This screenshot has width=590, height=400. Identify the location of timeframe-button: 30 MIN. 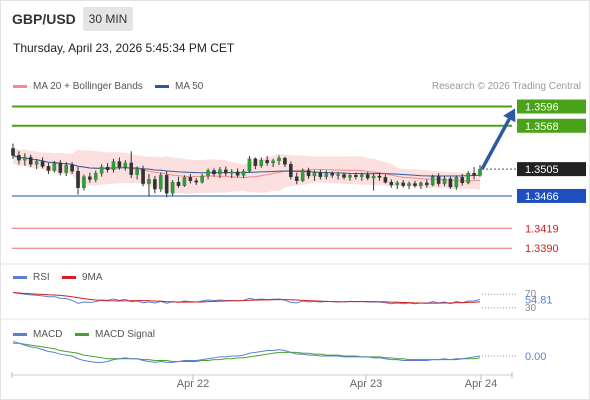
(108, 19).